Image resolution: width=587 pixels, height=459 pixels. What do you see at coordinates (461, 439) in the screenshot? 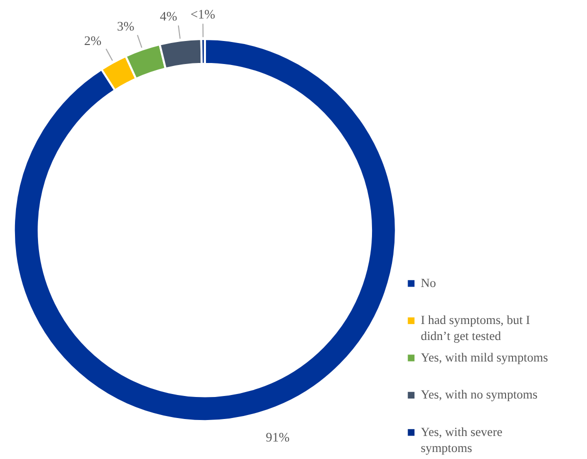
I see `legend-label: Yes, with severe symptoms` at bounding box center [461, 439].